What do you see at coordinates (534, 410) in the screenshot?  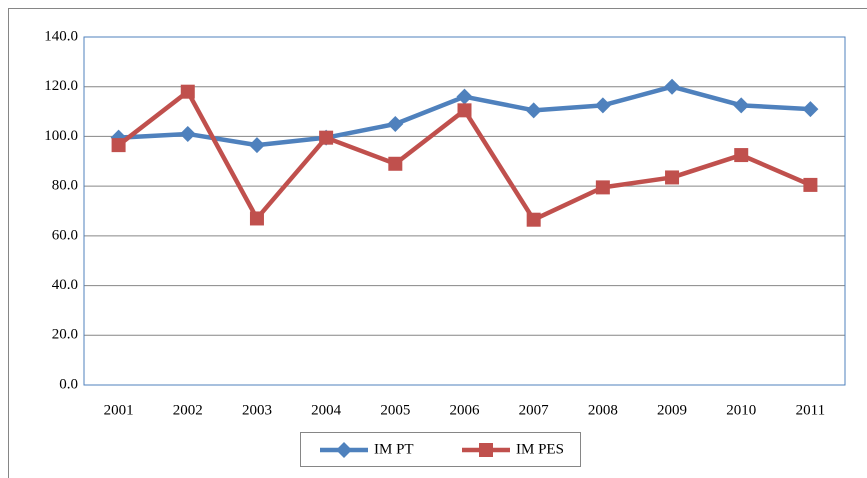 I see `x-tick-label: 2007` at bounding box center [534, 410].